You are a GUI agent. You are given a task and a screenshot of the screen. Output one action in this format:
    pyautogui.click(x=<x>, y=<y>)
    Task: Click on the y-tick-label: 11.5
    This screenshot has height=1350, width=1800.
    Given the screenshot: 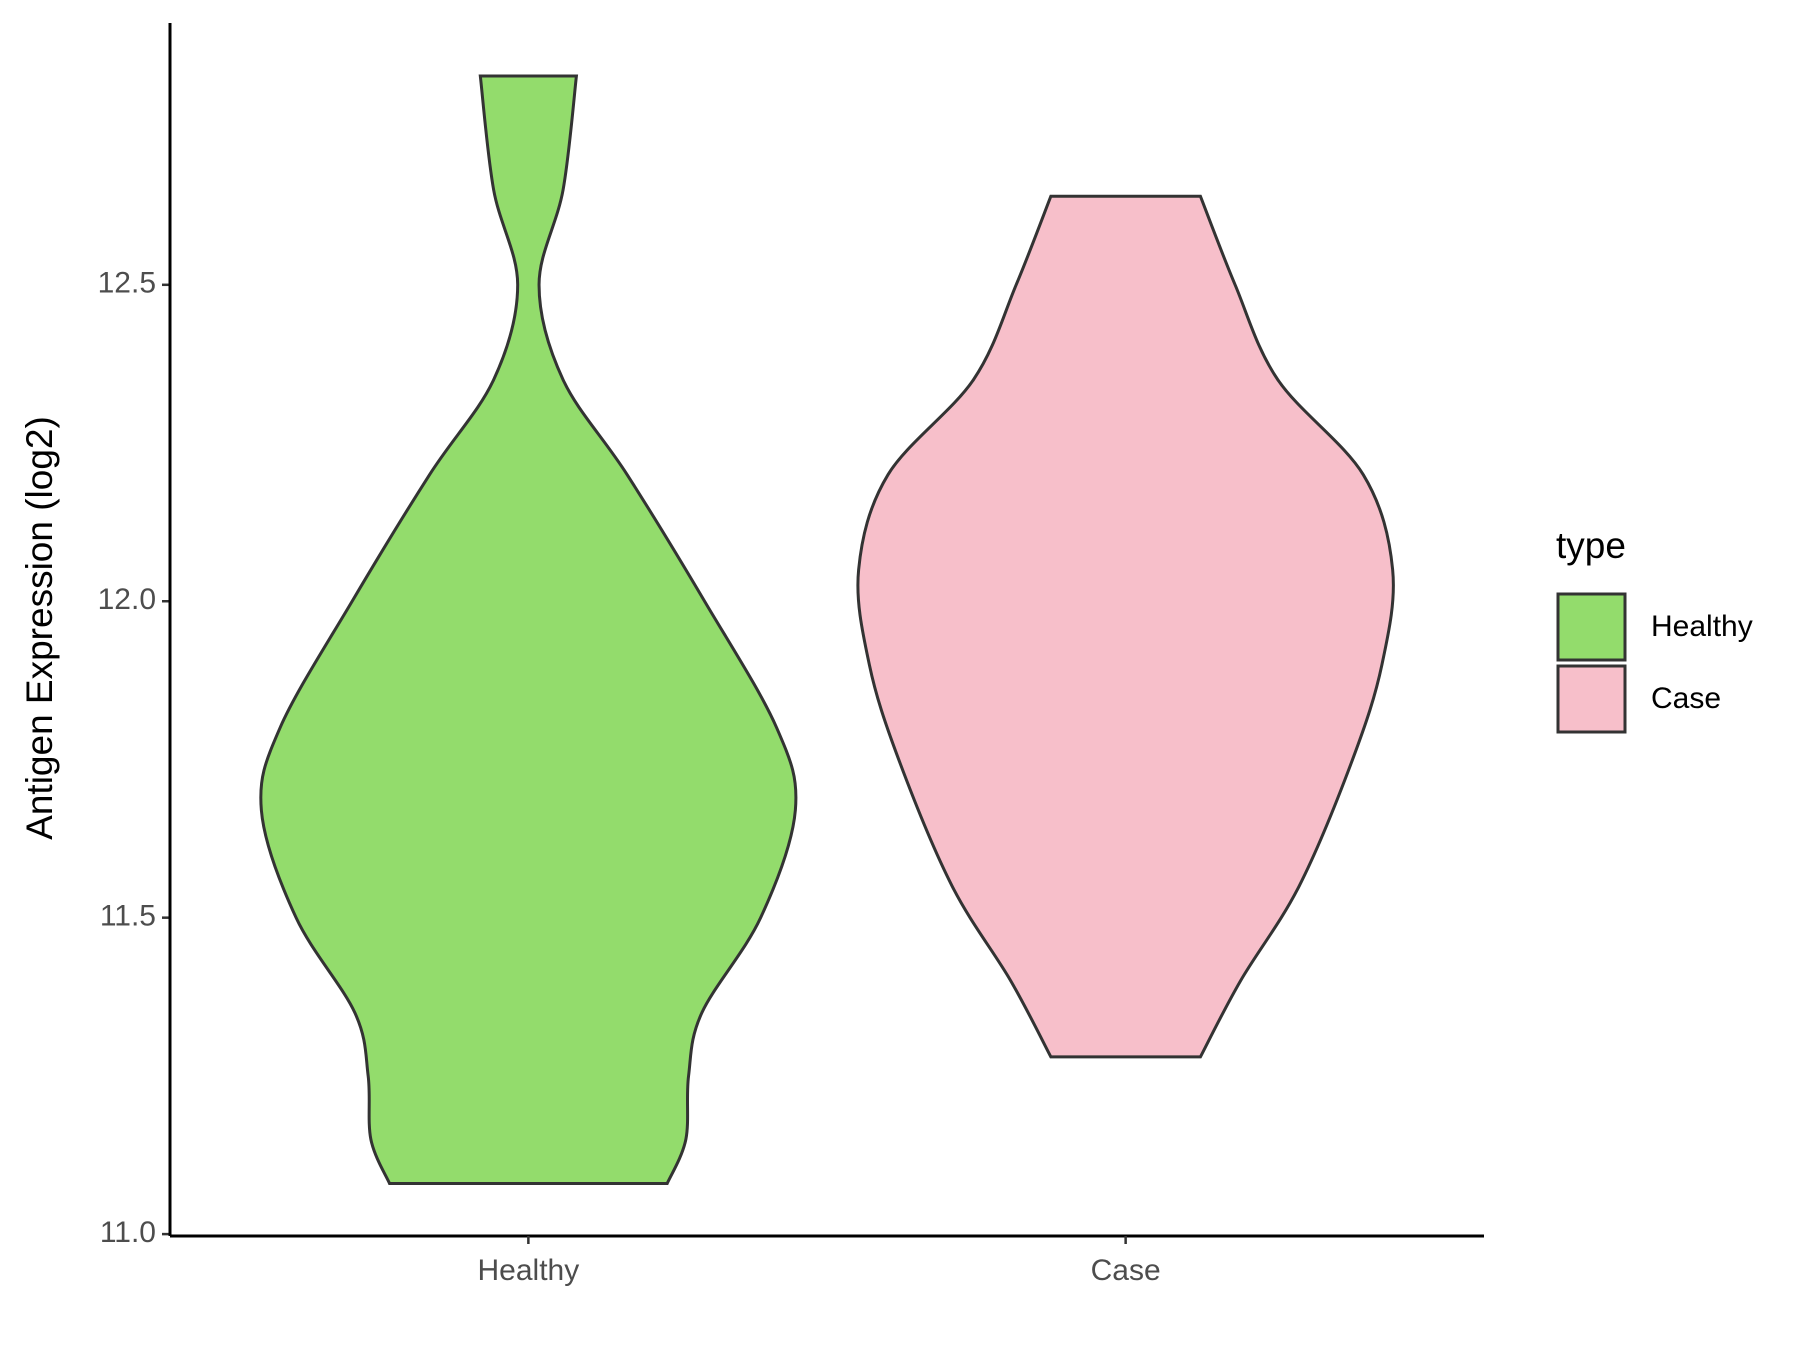 What is the action you would take?
    pyautogui.click(x=128, y=916)
    